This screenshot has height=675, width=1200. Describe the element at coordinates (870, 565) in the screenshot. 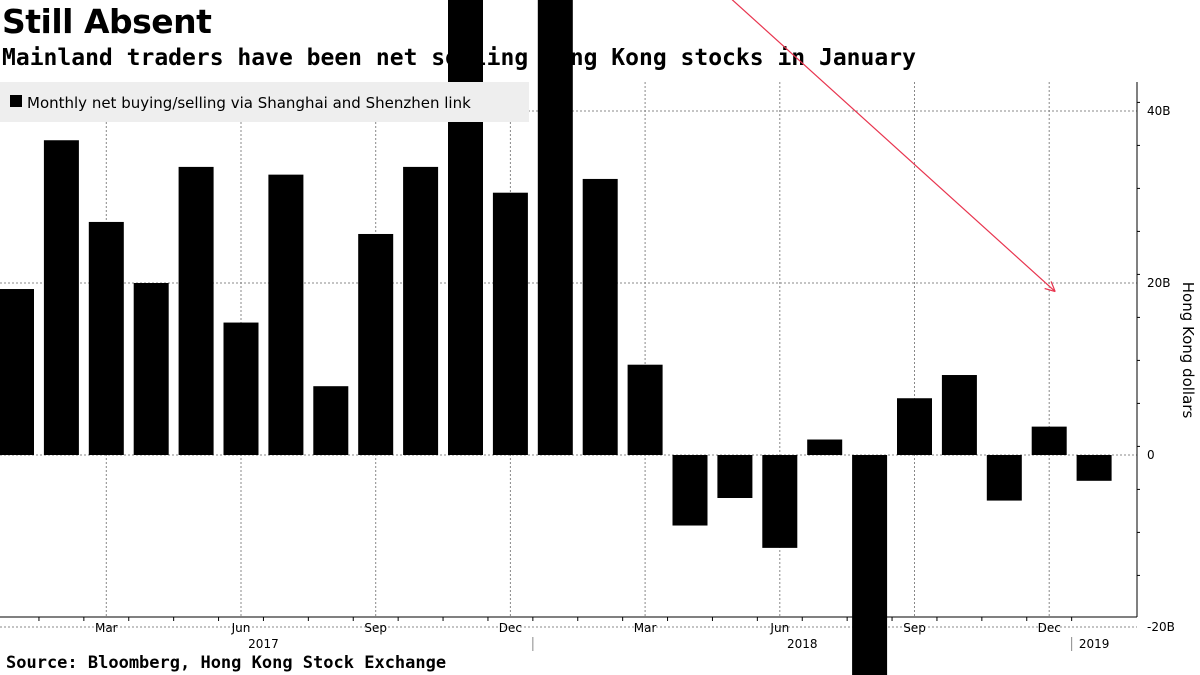

I see `bar: 2018-08: -27.7` at that location.